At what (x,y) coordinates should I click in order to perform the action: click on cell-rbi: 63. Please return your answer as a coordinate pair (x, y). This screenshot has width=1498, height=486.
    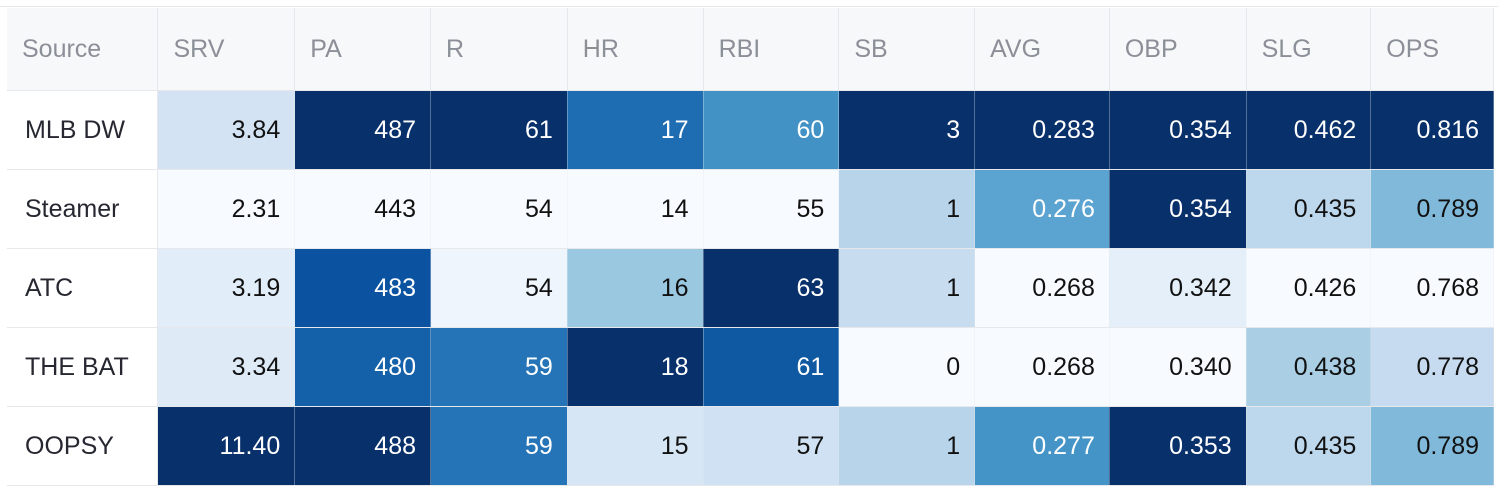
    Looking at the image, I should click on (771, 288).